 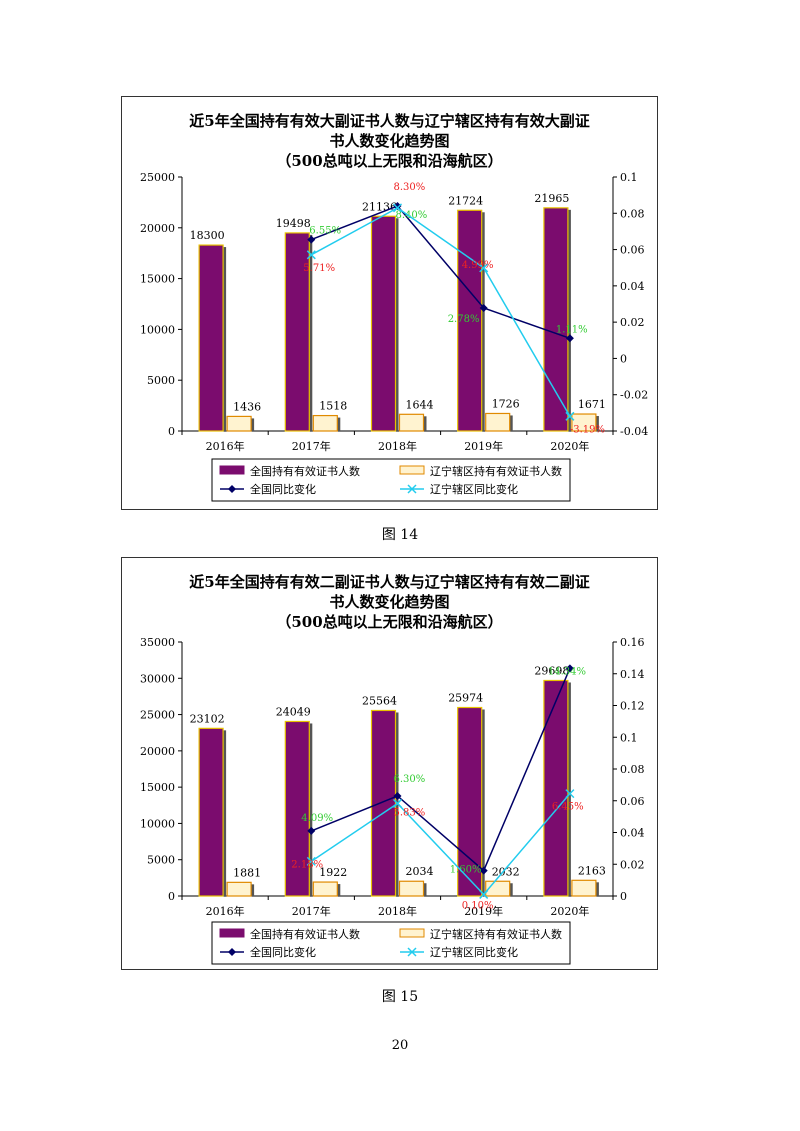 I want to click on legend-label: 辽宁辖区持有有效证书人数, so click(x=496, y=471).